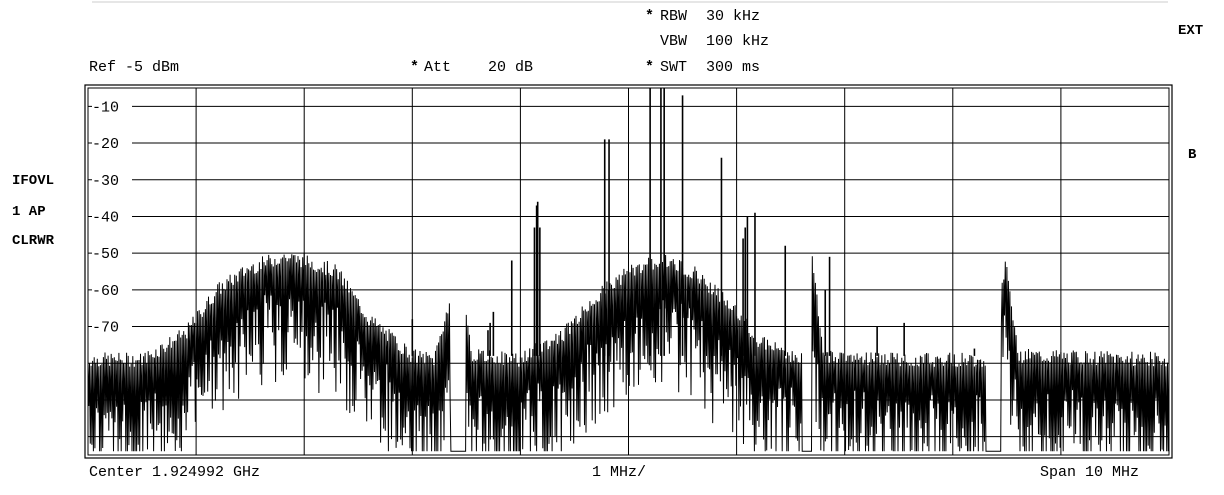 This screenshot has width=1224, height=495. What do you see at coordinates (738, 41) in the screenshot?
I see `vbw-value: 100 kHz` at bounding box center [738, 41].